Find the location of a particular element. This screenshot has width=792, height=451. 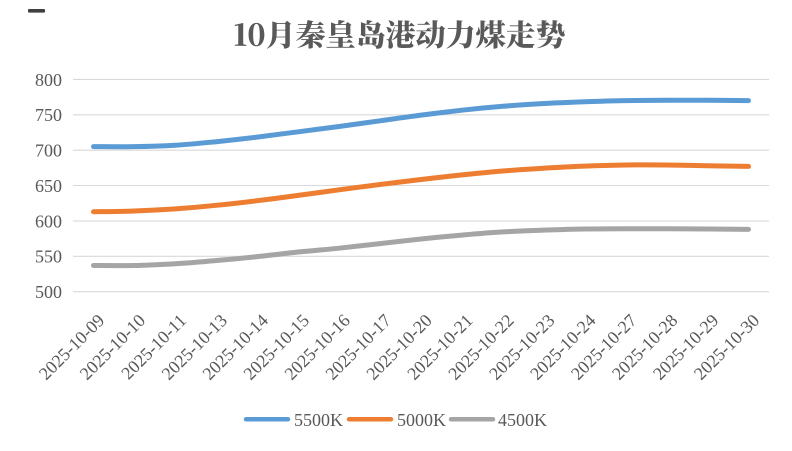

svg-text: 5000K is located at coordinates (421, 420).